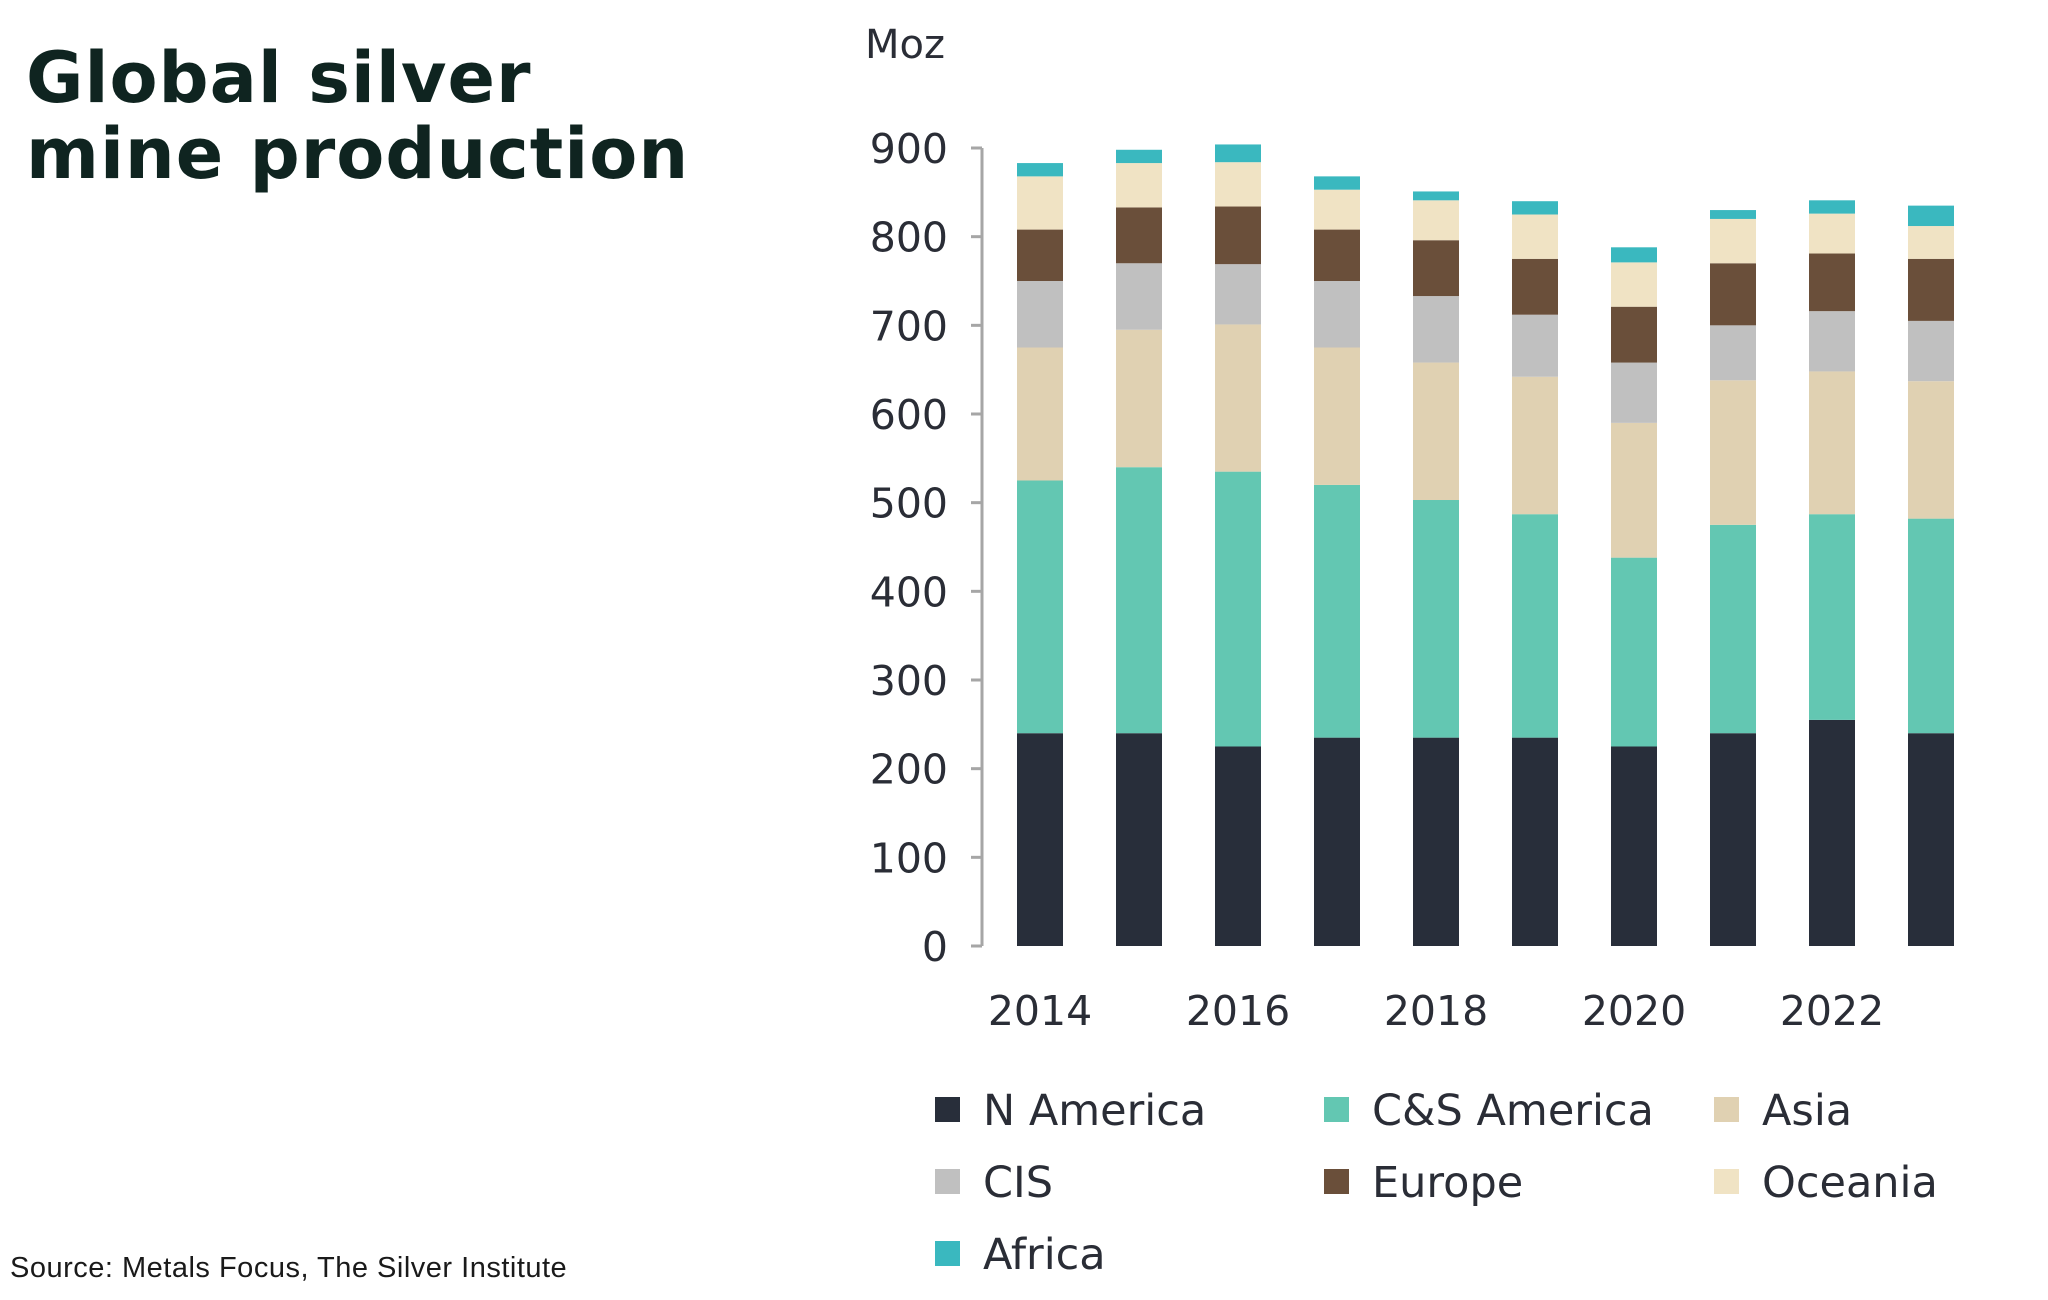  Describe the element at coordinates (1535, 445) in the screenshot. I see `bar-segment-asia-2019` at that location.